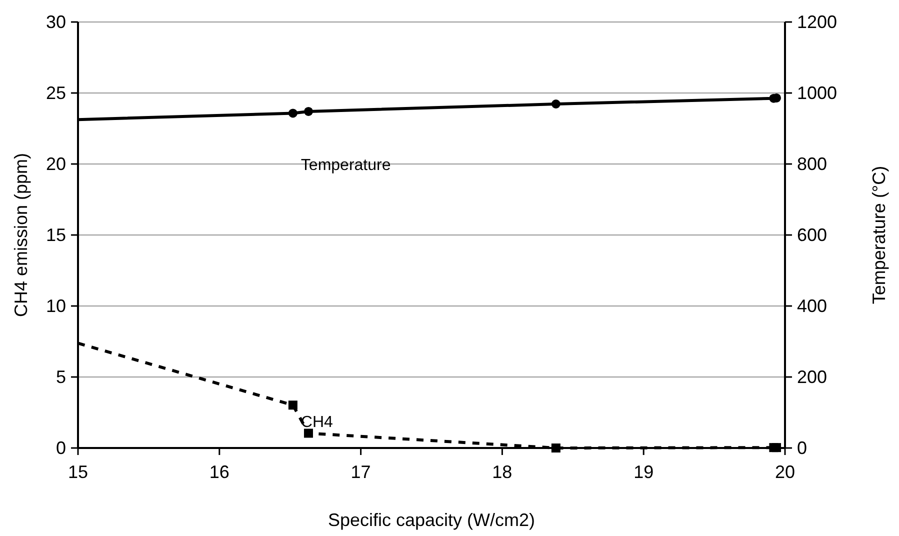 The image size is (899, 536). I want to click on y-tick-label: 30, so click(56, 22).